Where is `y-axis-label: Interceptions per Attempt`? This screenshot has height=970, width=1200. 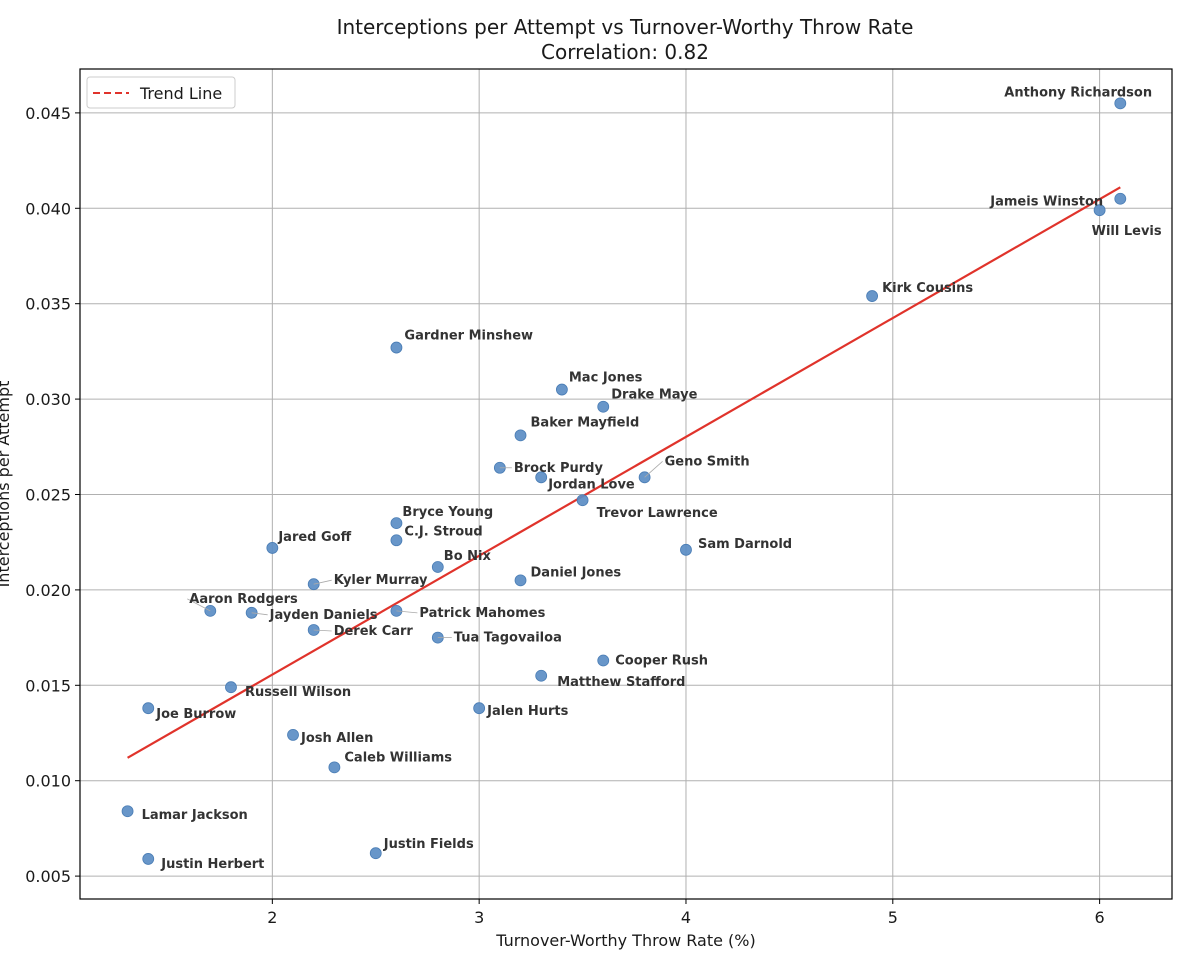 y-axis-label: Interceptions per Attempt is located at coordinates (6, 484).